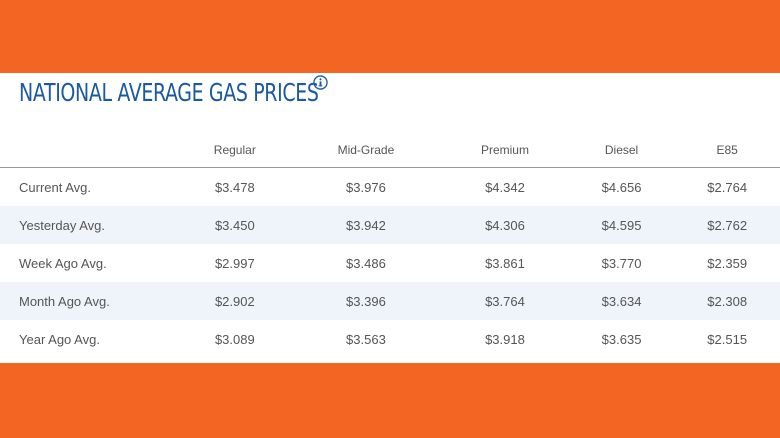  What do you see at coordinates (234, 263) in the screenshot?
I see `price-cell: $2.997` at bounding box center [234, 263].